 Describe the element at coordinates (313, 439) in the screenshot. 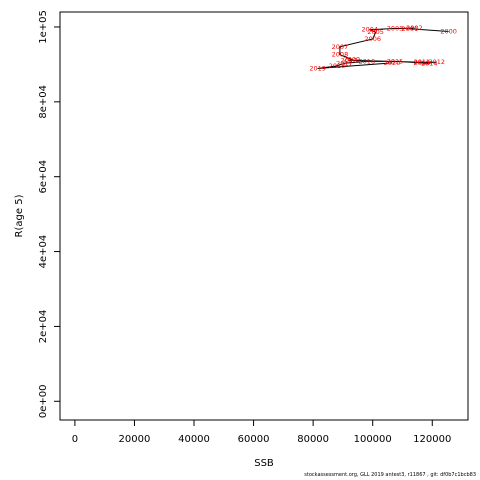

I see `x-tick-label: 80000` at that location.